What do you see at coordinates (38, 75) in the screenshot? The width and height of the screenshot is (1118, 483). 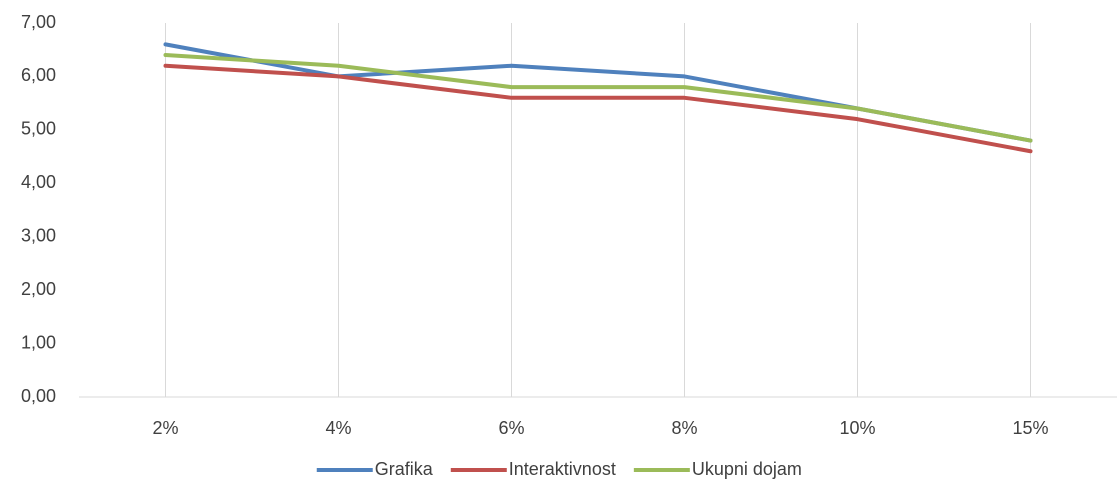 I see `y-tick-label: 6,00` at bounding box center [38, 75].